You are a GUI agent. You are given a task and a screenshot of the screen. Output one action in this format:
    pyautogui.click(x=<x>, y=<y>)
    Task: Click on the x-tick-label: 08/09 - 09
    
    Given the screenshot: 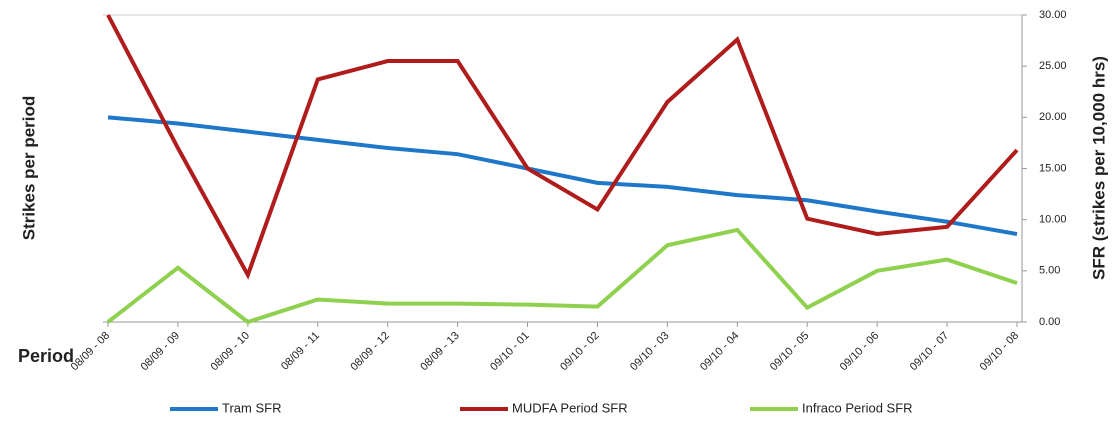 What is the action you would take?
    pyautogui.click(x=161, y=352)
    